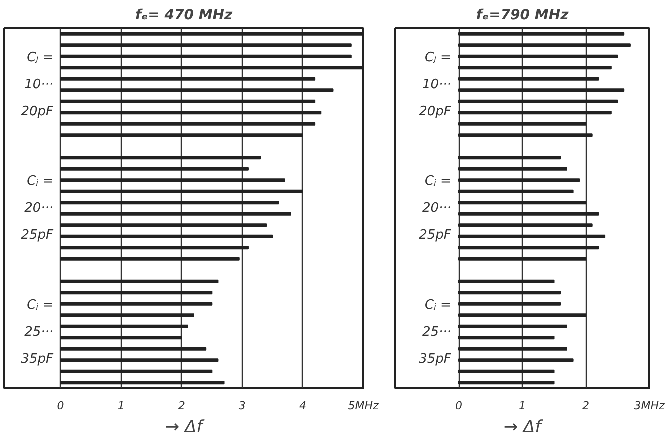  What do you see at coordinates (363, 406) in the screenshot?
I see `x-tick-label: 5MHz` at bounding box center [363, 406].